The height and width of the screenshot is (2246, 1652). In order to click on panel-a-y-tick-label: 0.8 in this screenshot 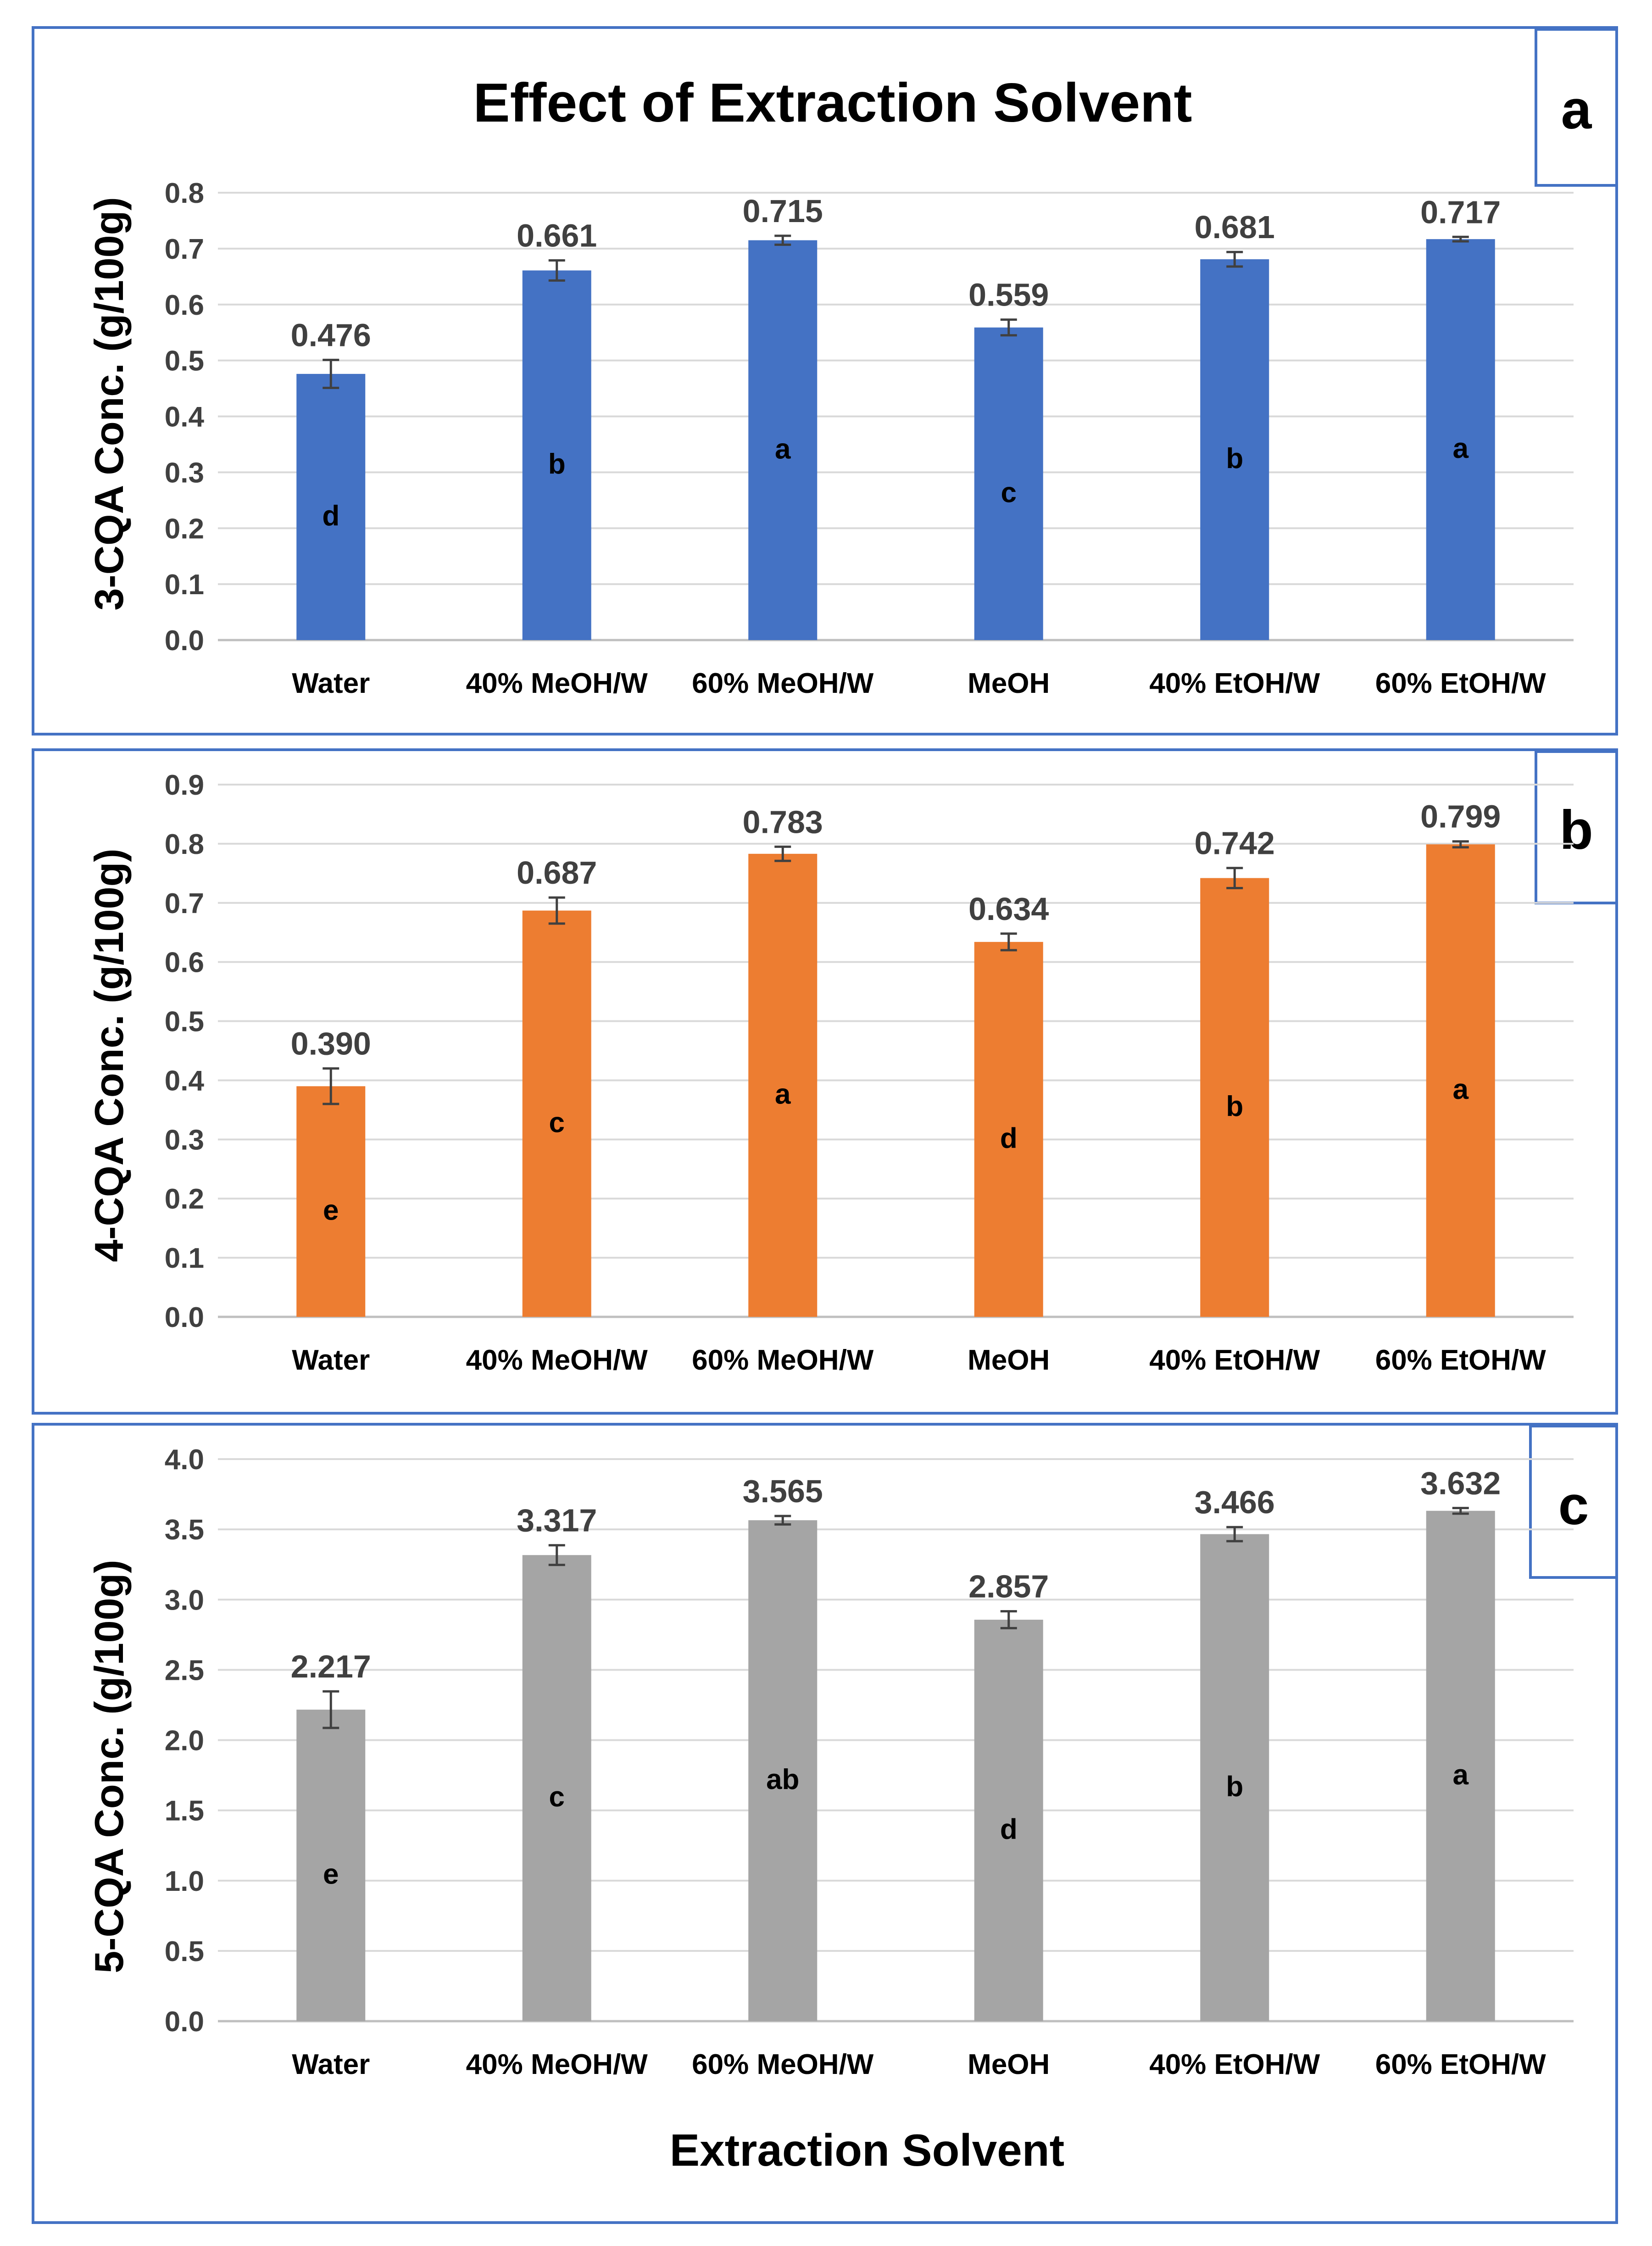, I will do `click(184, 193)`.